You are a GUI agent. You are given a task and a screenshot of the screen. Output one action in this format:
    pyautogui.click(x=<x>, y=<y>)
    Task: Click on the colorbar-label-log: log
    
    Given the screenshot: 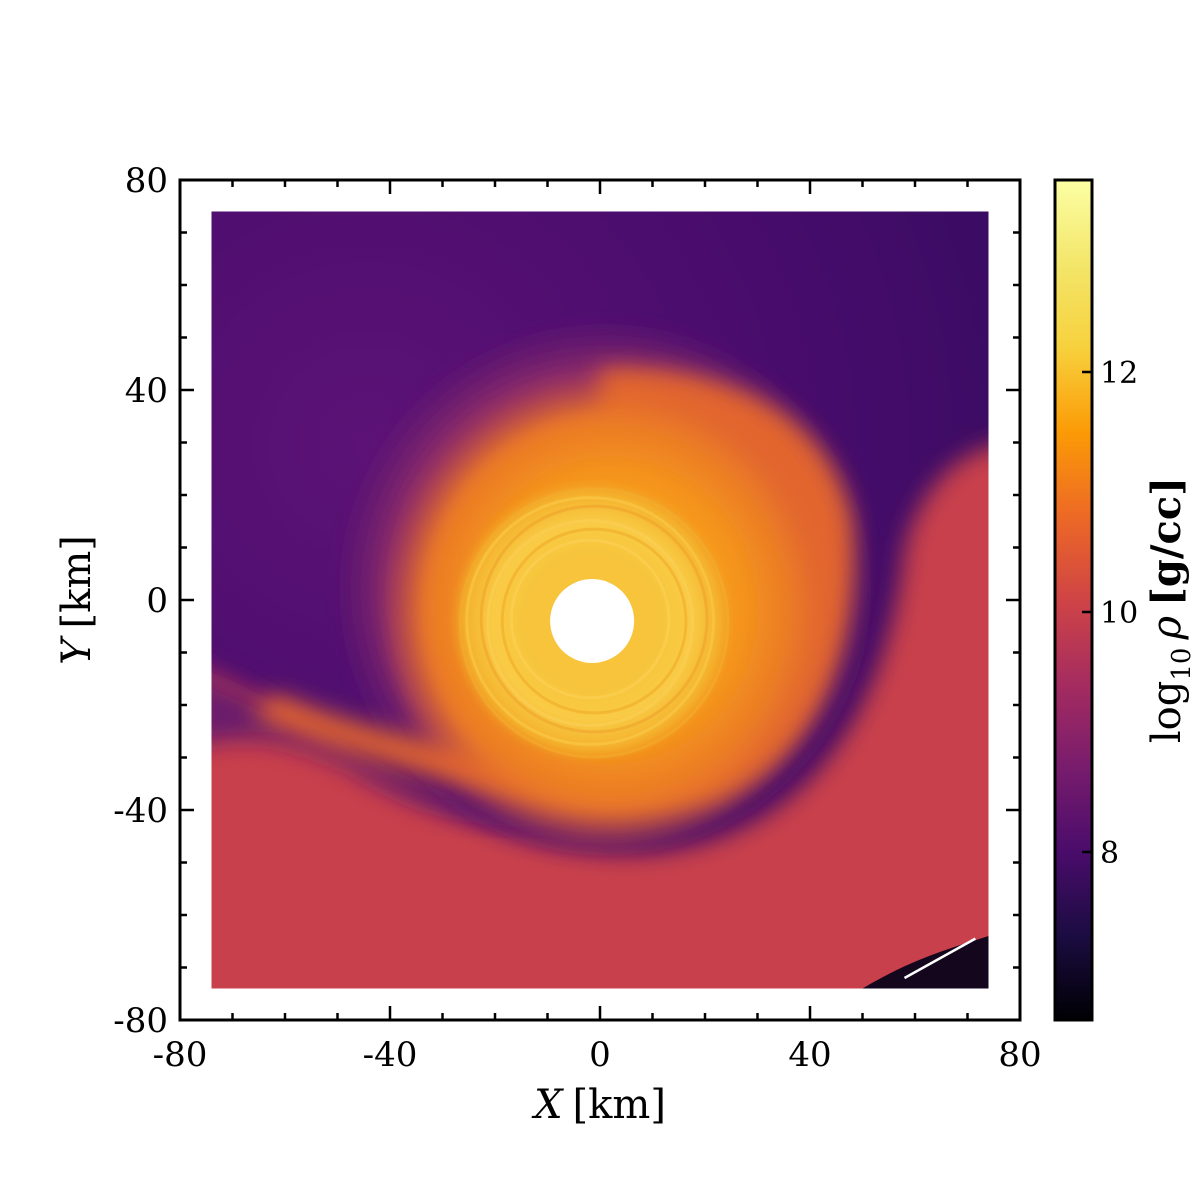 What is the action you would take?
    pyautogui.click(x=1167, y=712)
    